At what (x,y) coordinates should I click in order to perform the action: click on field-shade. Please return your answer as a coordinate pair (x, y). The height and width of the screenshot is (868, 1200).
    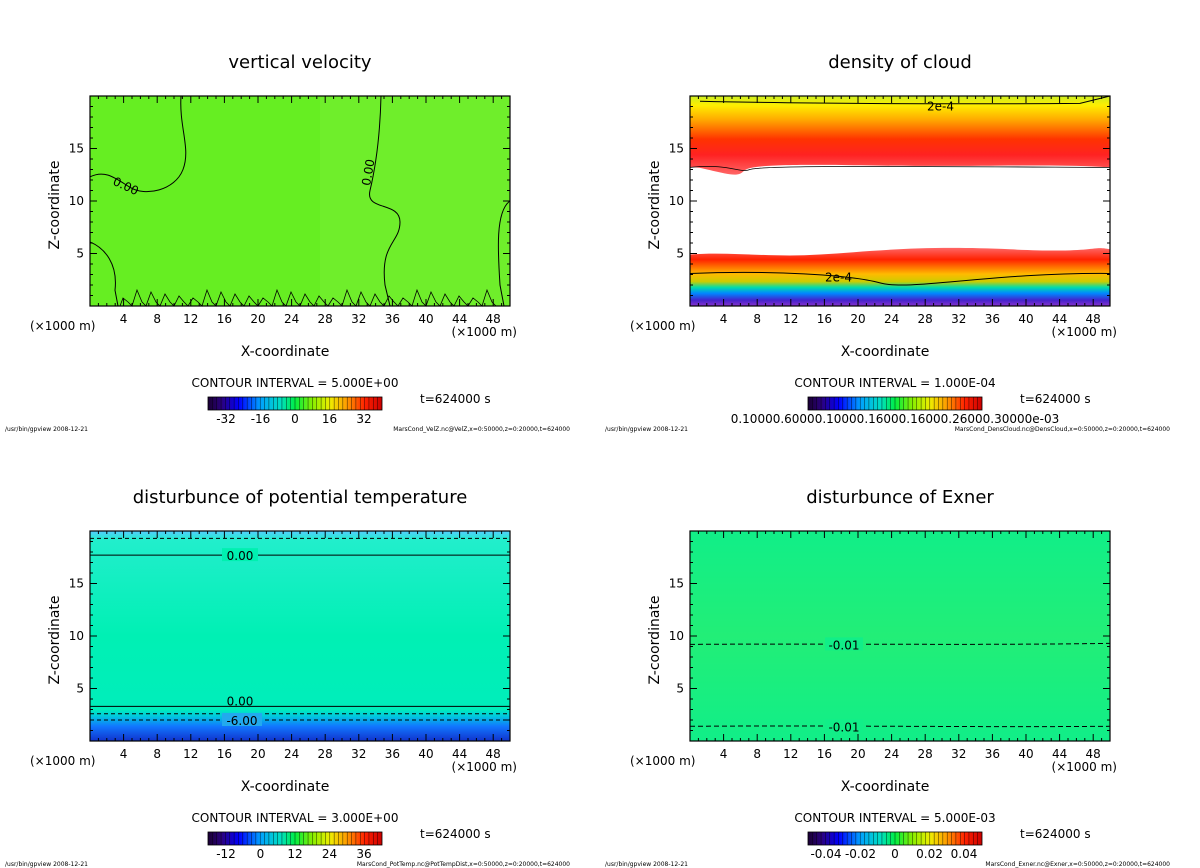
    Looking at the image, I should click on (415, 201).